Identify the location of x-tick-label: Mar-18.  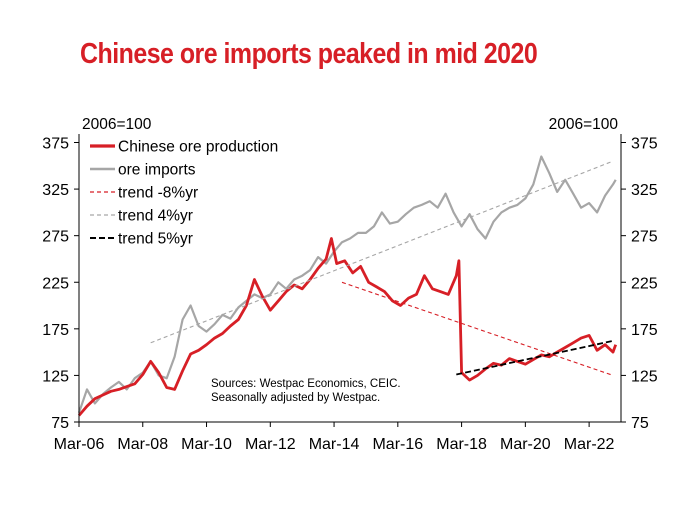
(461, 444).